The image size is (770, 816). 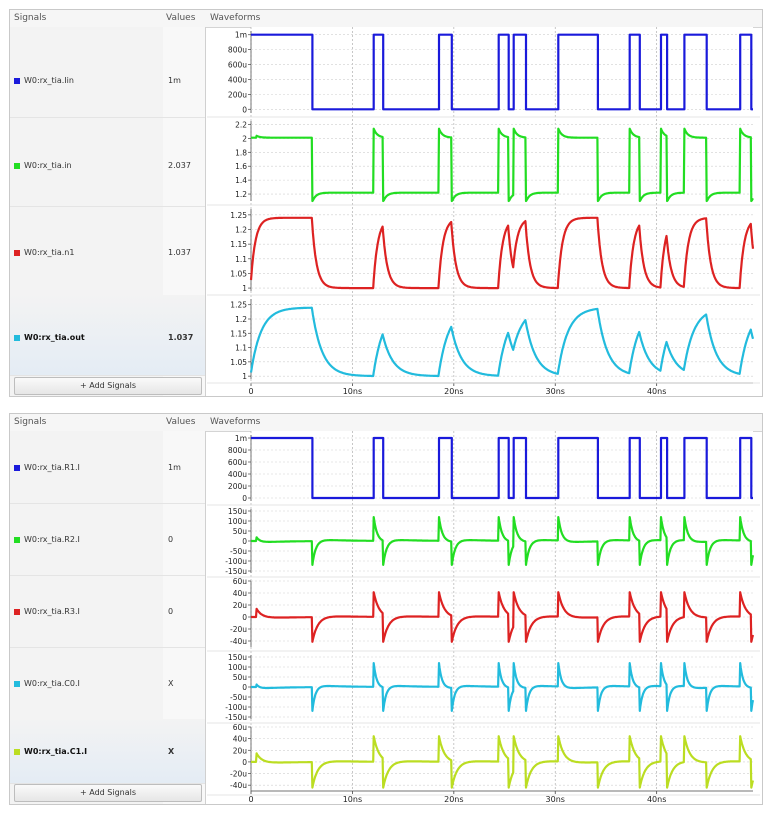 What do you see at coordinates (107, 335) in the screenshot?
I see `signal-row-out: W0:rx_tia.out 1.037` at bounding box center [107, 335].